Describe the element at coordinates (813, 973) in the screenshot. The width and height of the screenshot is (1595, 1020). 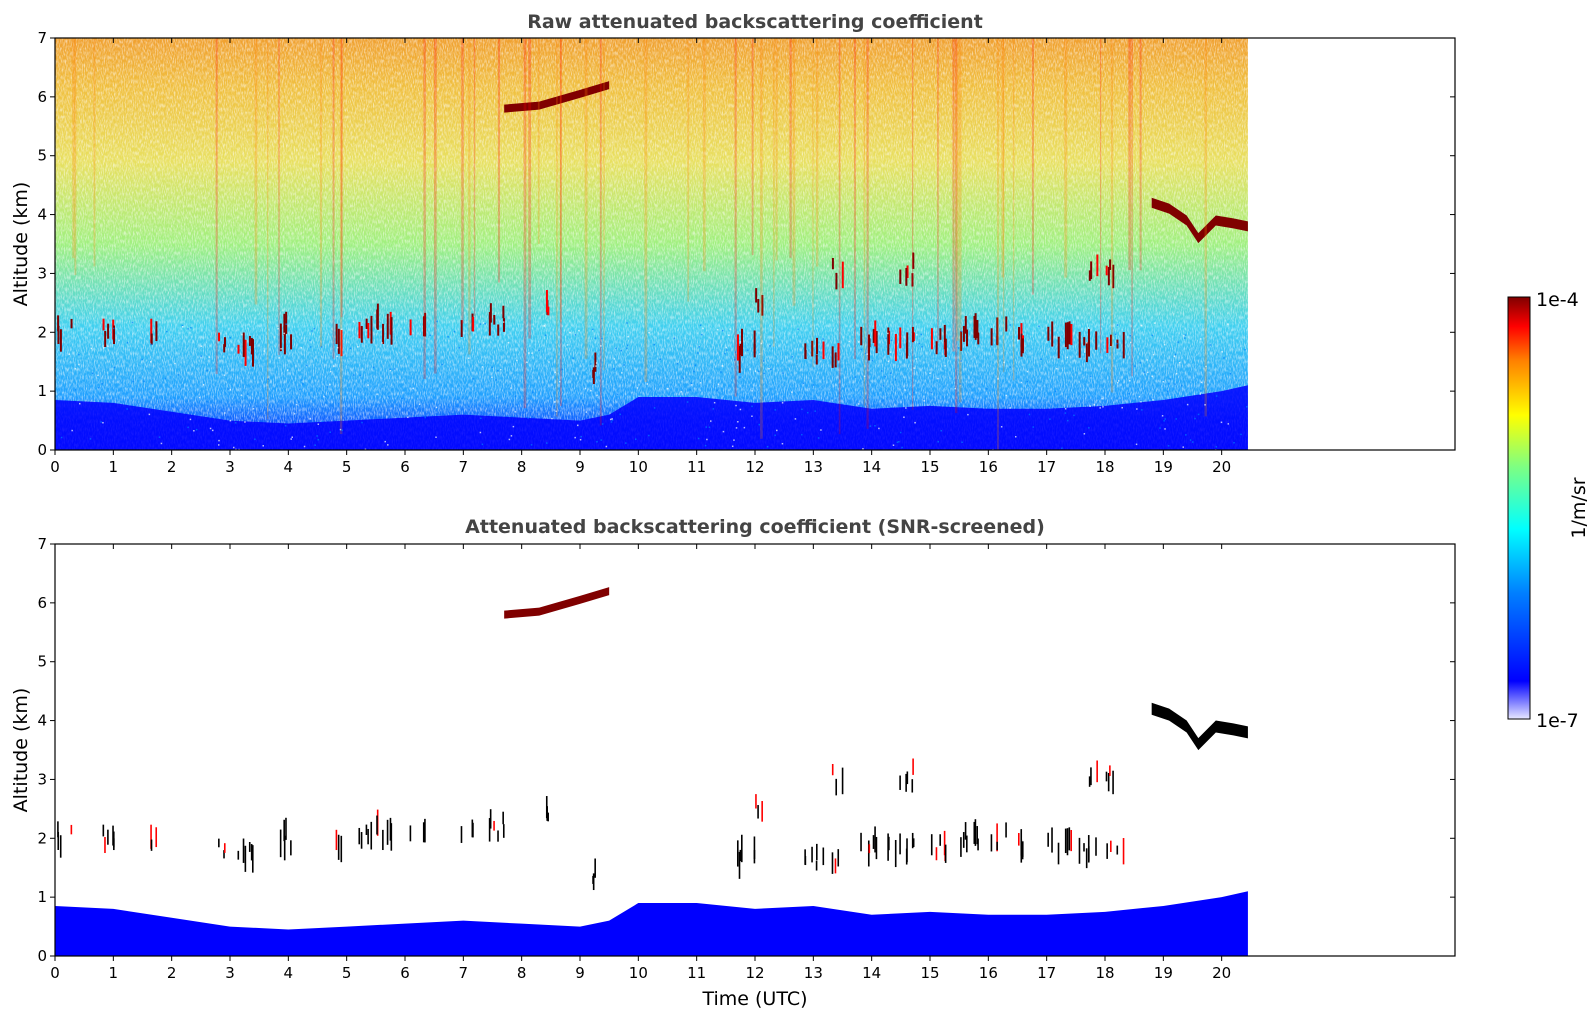
I see `x-tick-label: 13` at that location.